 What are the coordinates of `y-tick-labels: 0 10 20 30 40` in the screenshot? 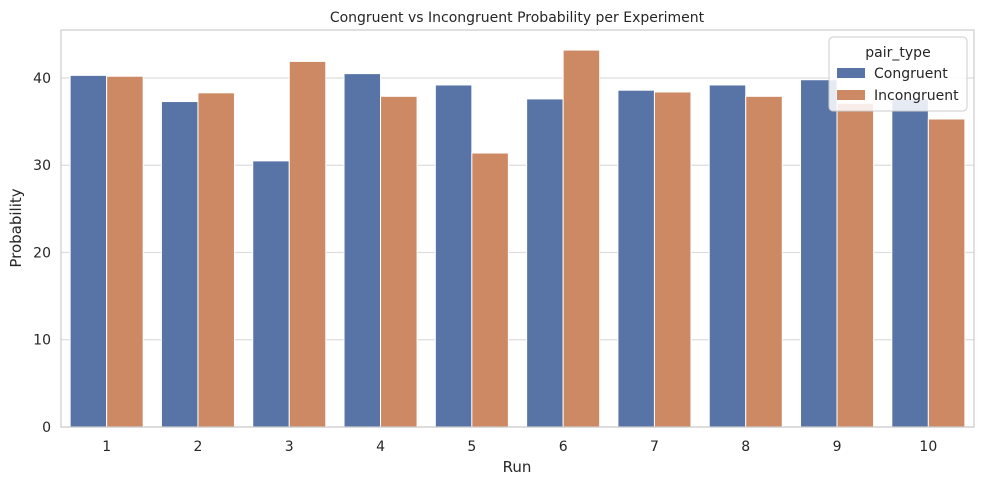 It's located at (42, 253).